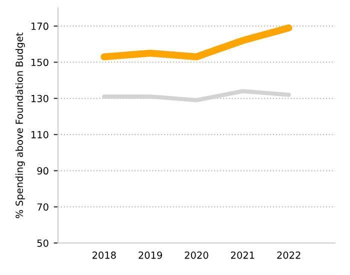 This screenshot has height=275, width=350. I want to click on x-tick-label: 2022, so click(288, 255).